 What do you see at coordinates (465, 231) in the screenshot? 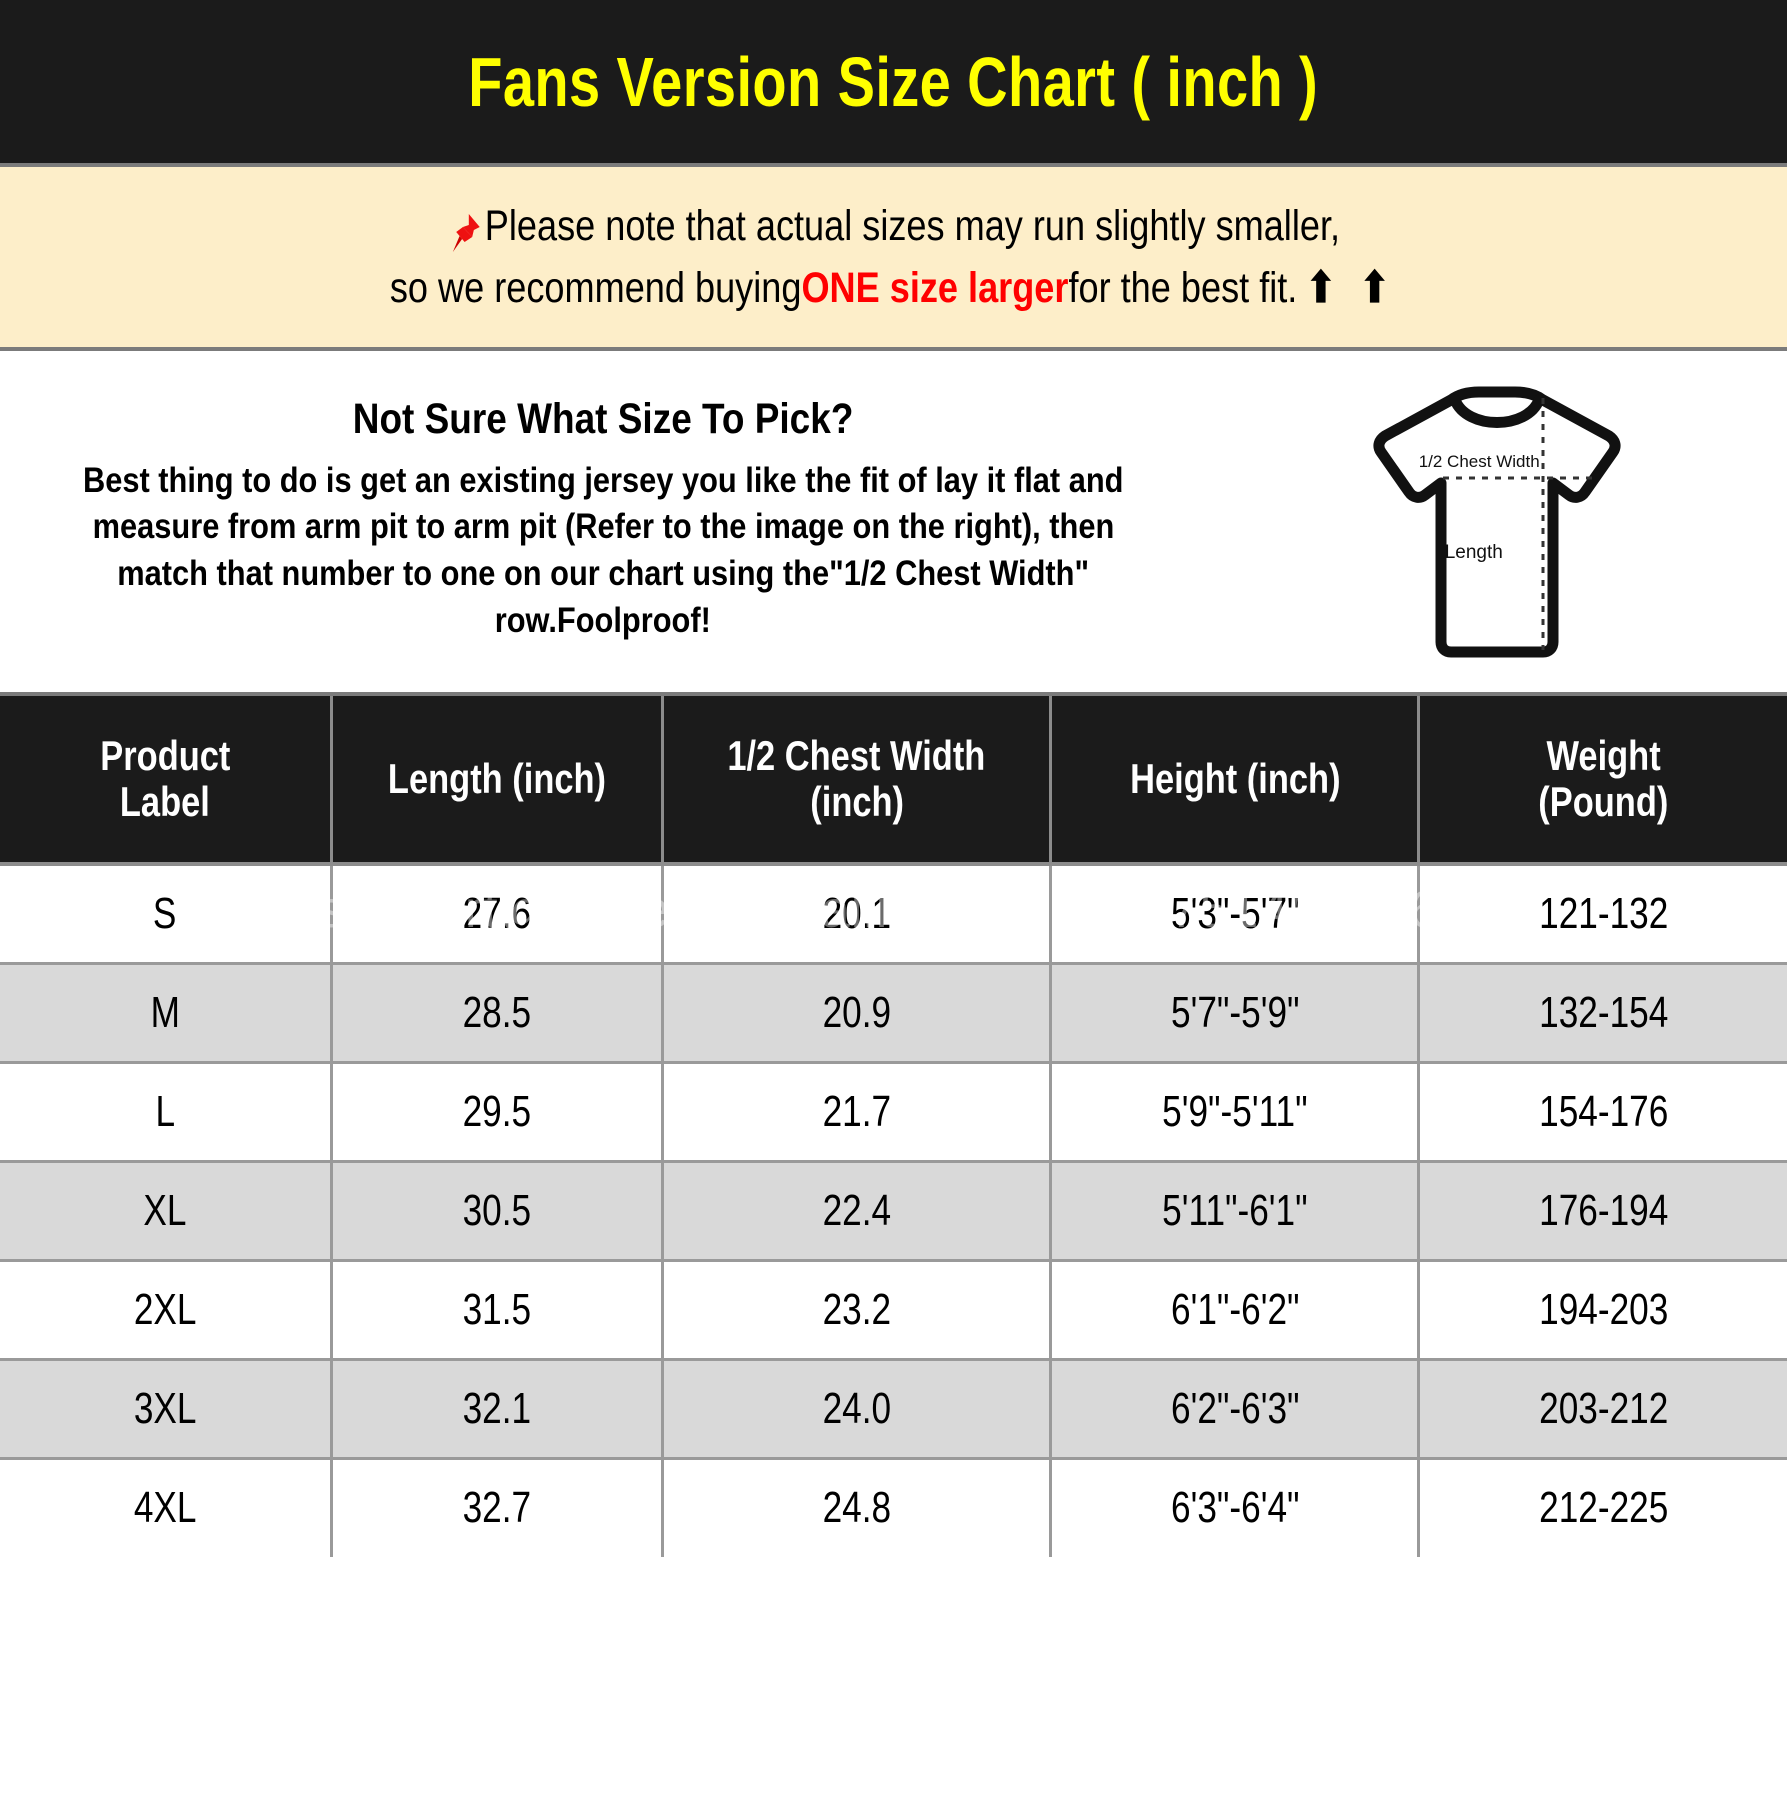
I see `pushpin-icon` at bounding box center [465, 231].